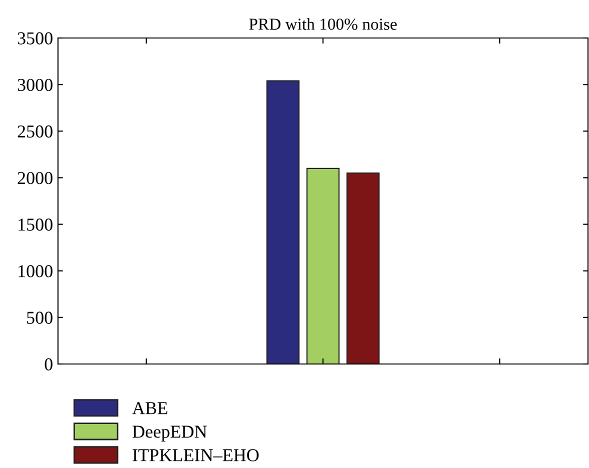 This screenshot has width=589, height=468. What do you see at coordinates (35, 38) in the screenshot?
I see `y-tick-label: 3500` at bounding box center [35, 38].